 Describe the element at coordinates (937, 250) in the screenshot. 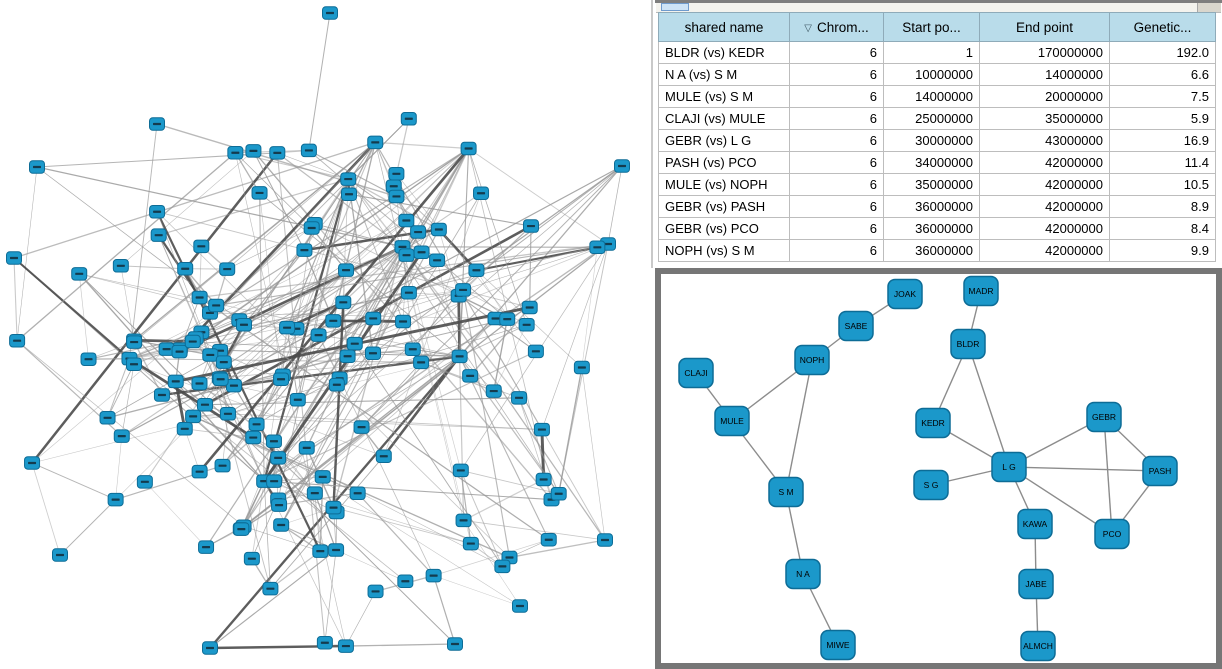

I see `table-row: NOPH (vs) S M 6 36000000 42000000 9.9` at that location.